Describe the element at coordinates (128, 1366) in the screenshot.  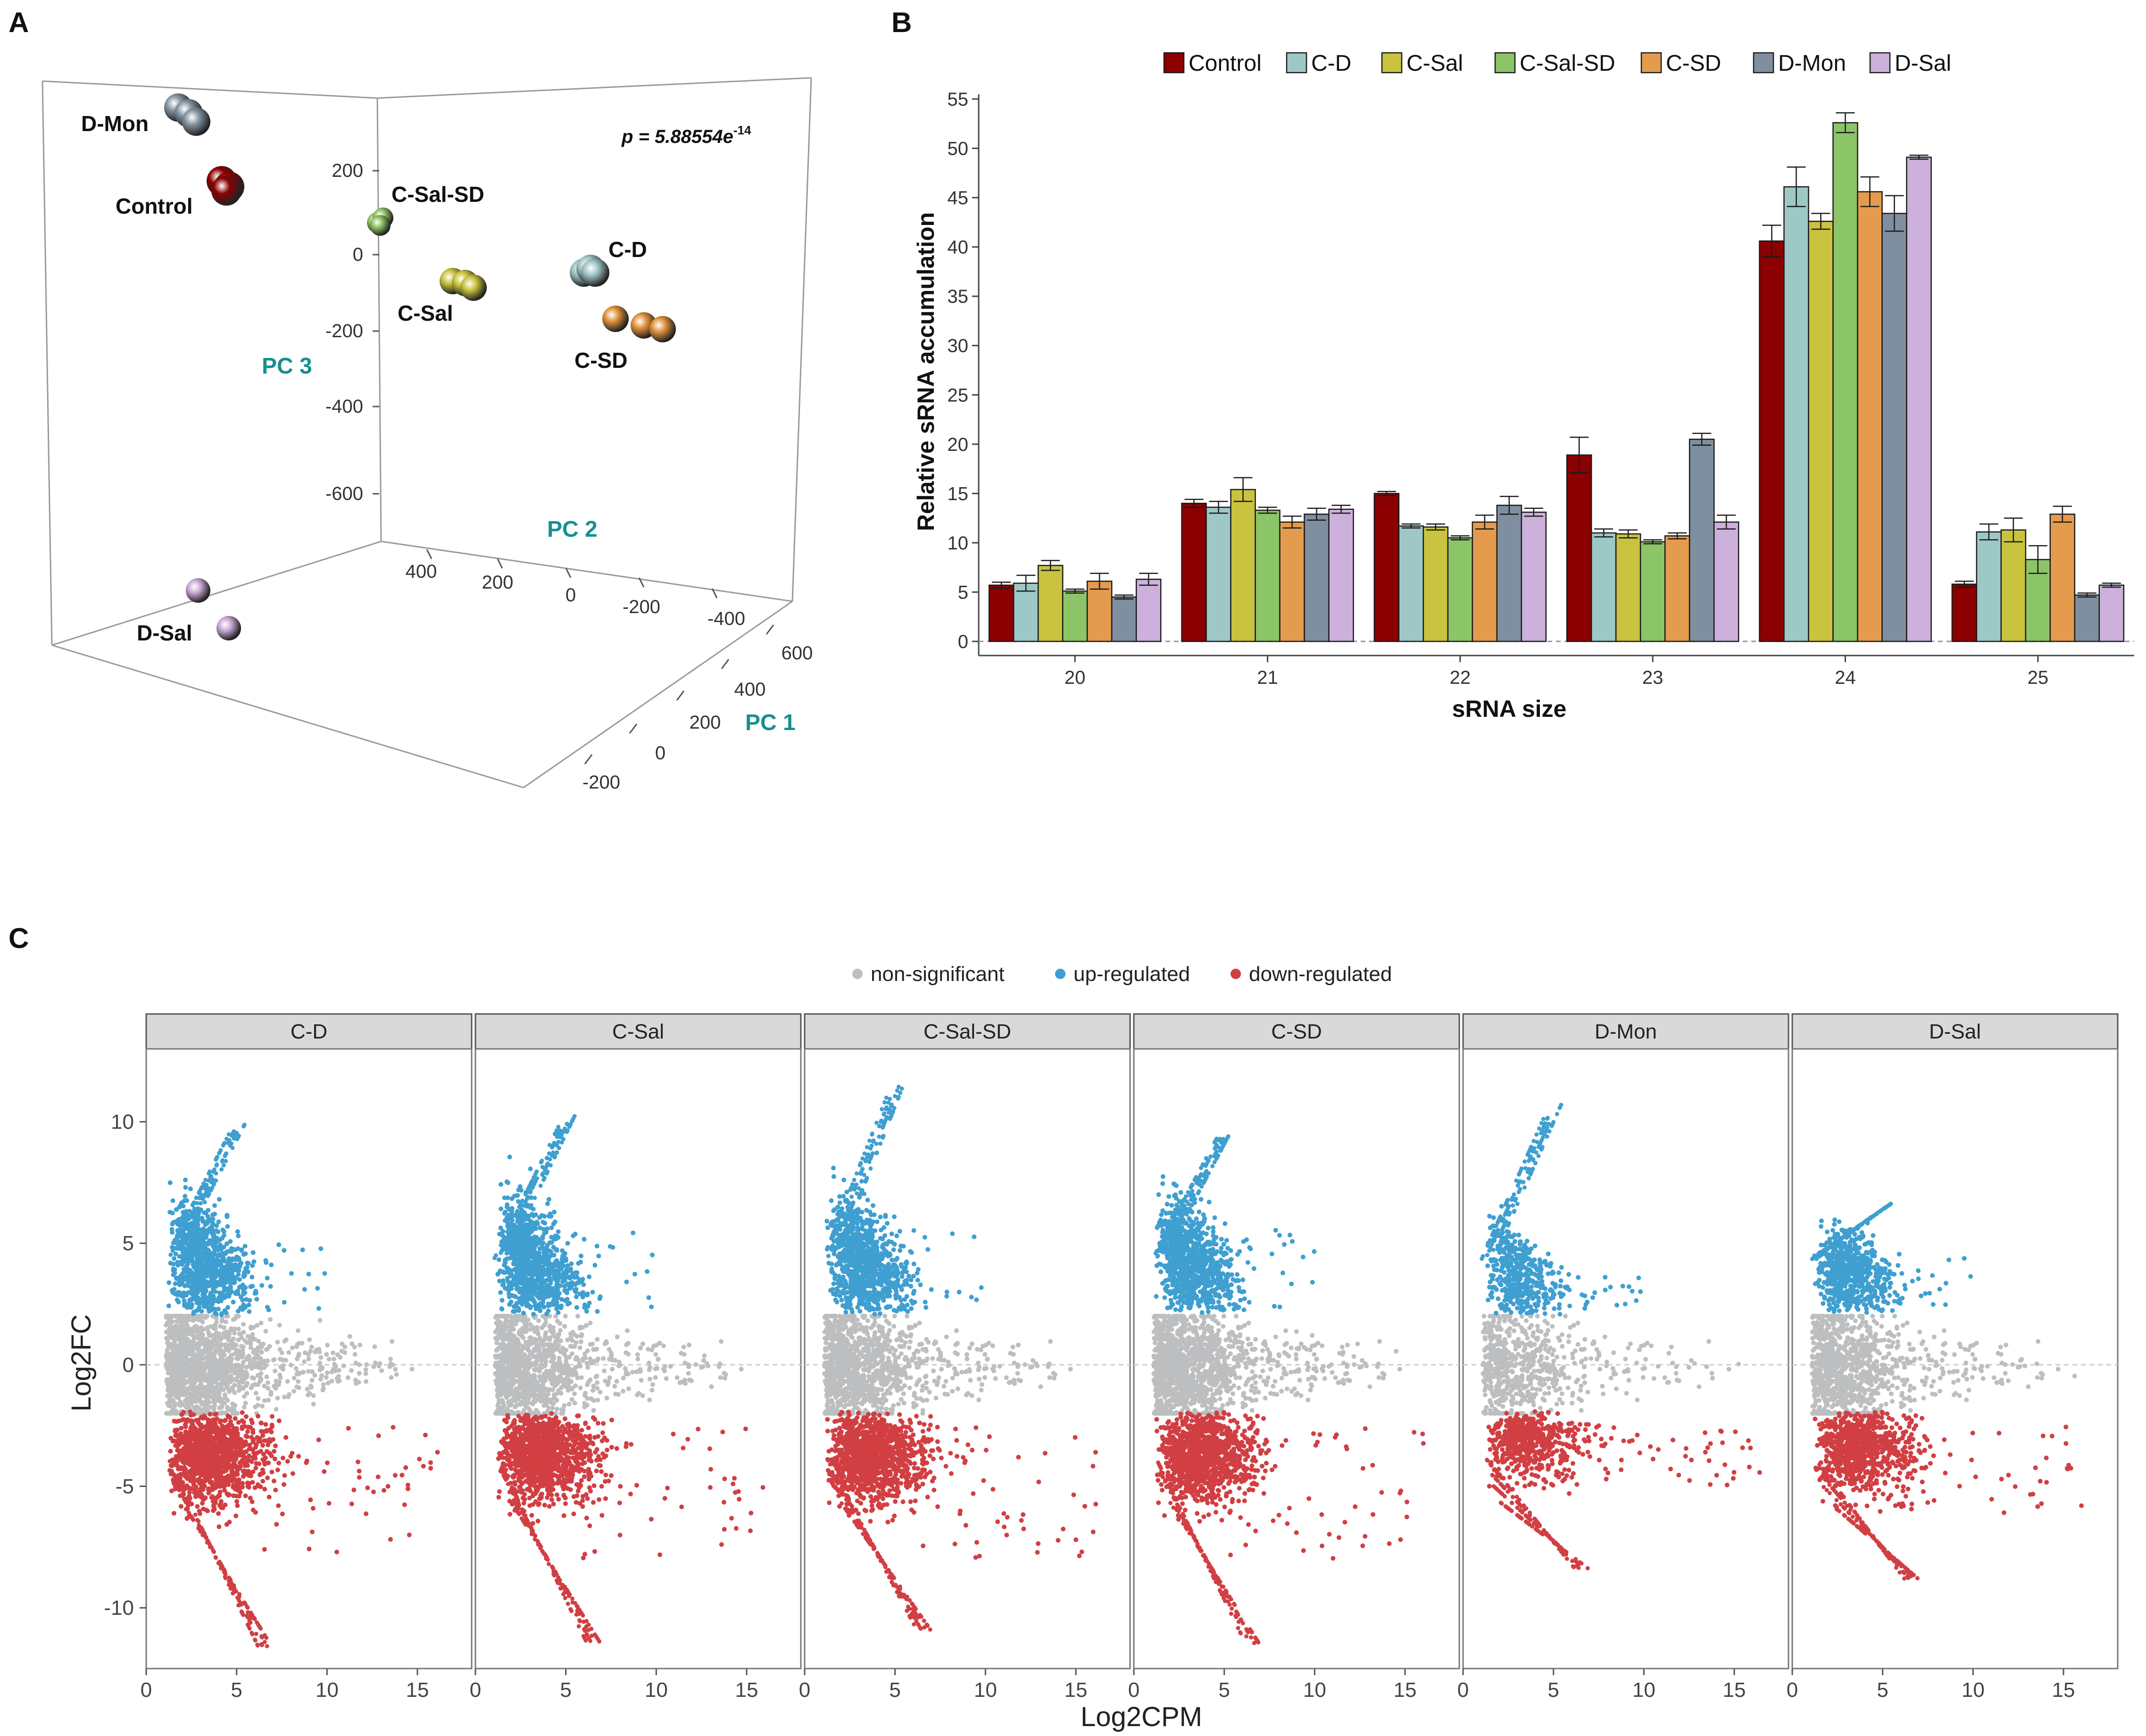
I see `ma-y-tick-label: 0` at that location.